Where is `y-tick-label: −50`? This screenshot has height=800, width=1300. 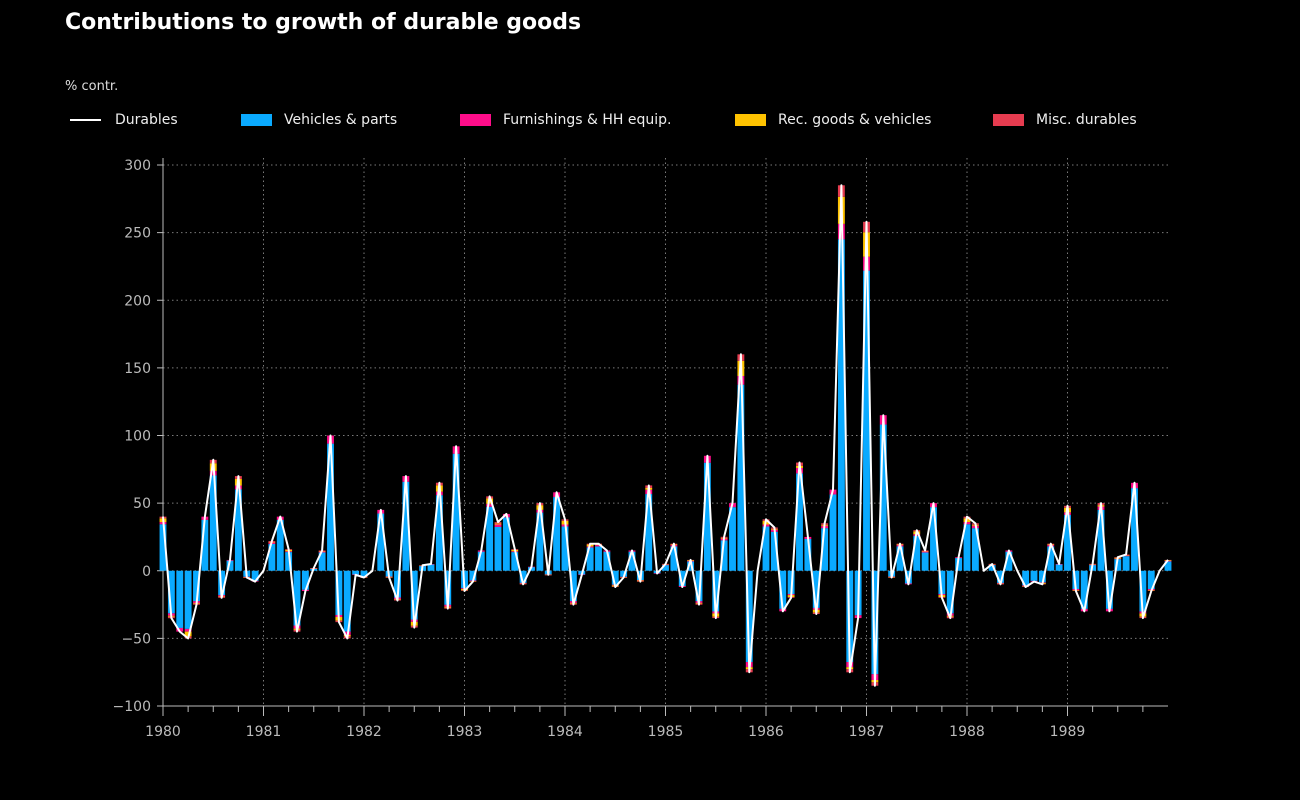 y-tick-label: −50 is located at coordinates (136, 639).